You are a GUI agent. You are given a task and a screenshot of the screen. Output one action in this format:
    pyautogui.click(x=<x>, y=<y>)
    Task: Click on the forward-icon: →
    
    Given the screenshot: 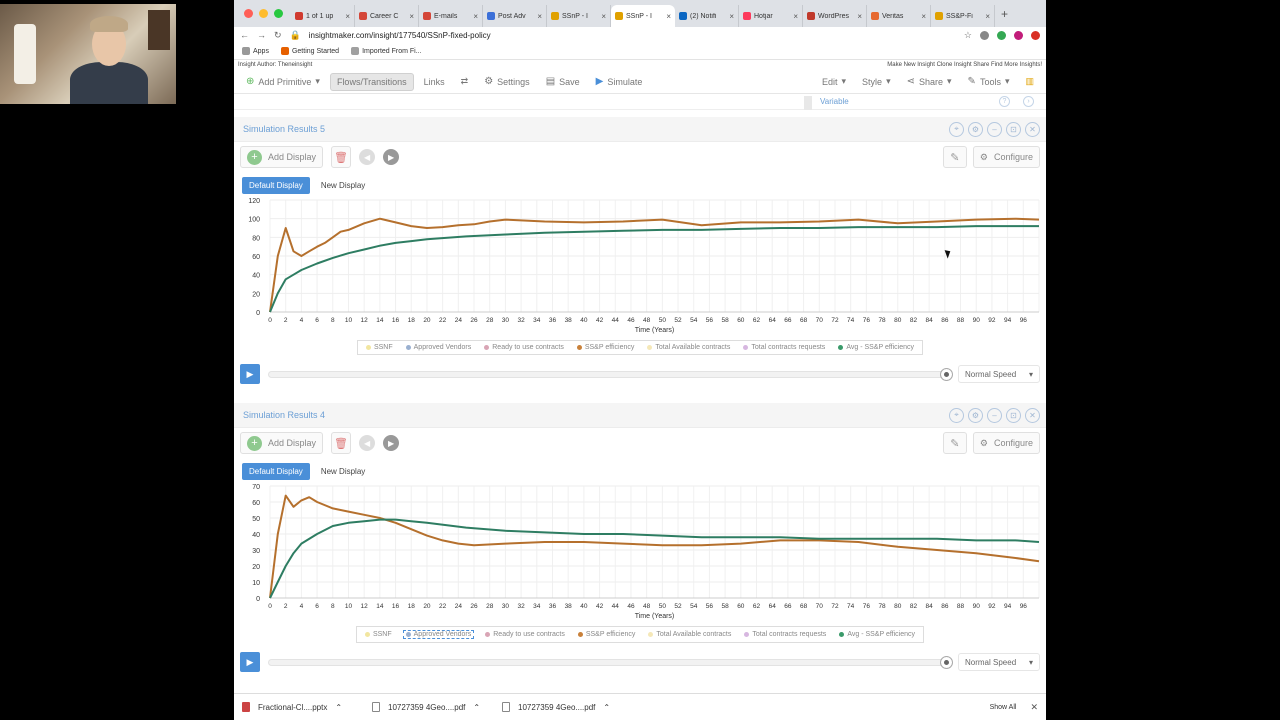 What is the action you would take?
    pyautogui.click(x=261, y=35)
    